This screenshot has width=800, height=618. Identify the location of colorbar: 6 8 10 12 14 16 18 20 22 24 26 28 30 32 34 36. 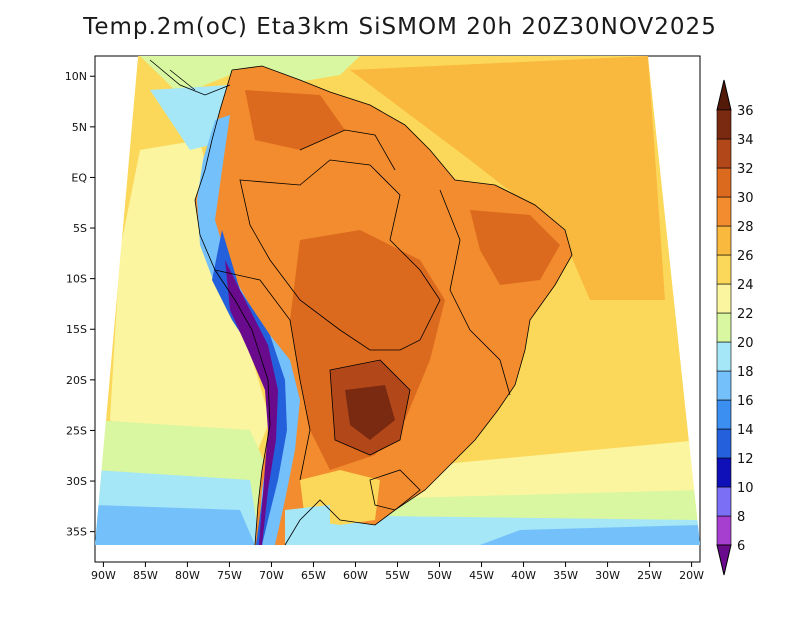
(735, 327).